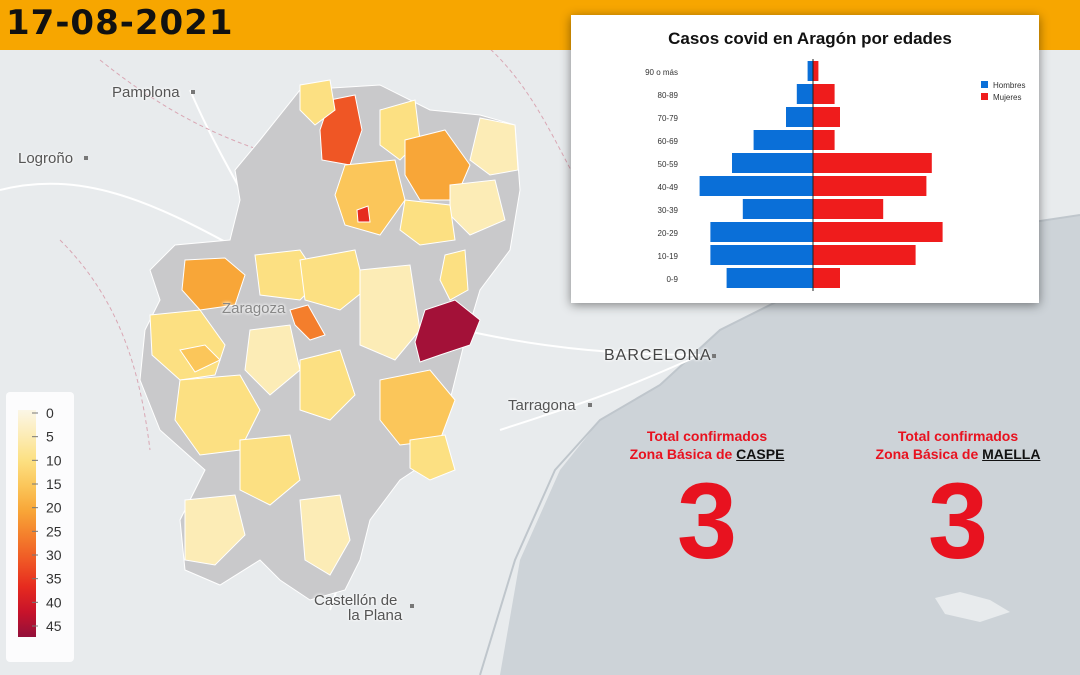 Image resolution: width=1080 pixels, height=675 pixels. I want to click on legend-tick-label: 10, so click(54, 460).